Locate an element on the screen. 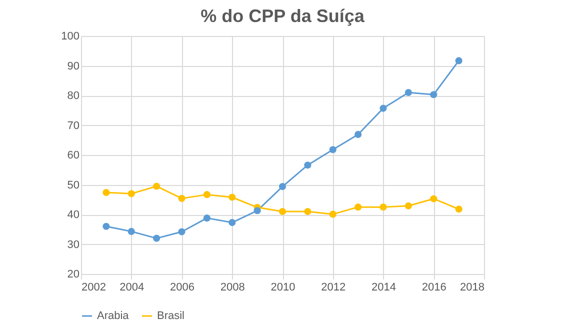 The width and height of the screenshot is (585, 327). x-tick-label: 2018 is located at coordinates (472, 288).